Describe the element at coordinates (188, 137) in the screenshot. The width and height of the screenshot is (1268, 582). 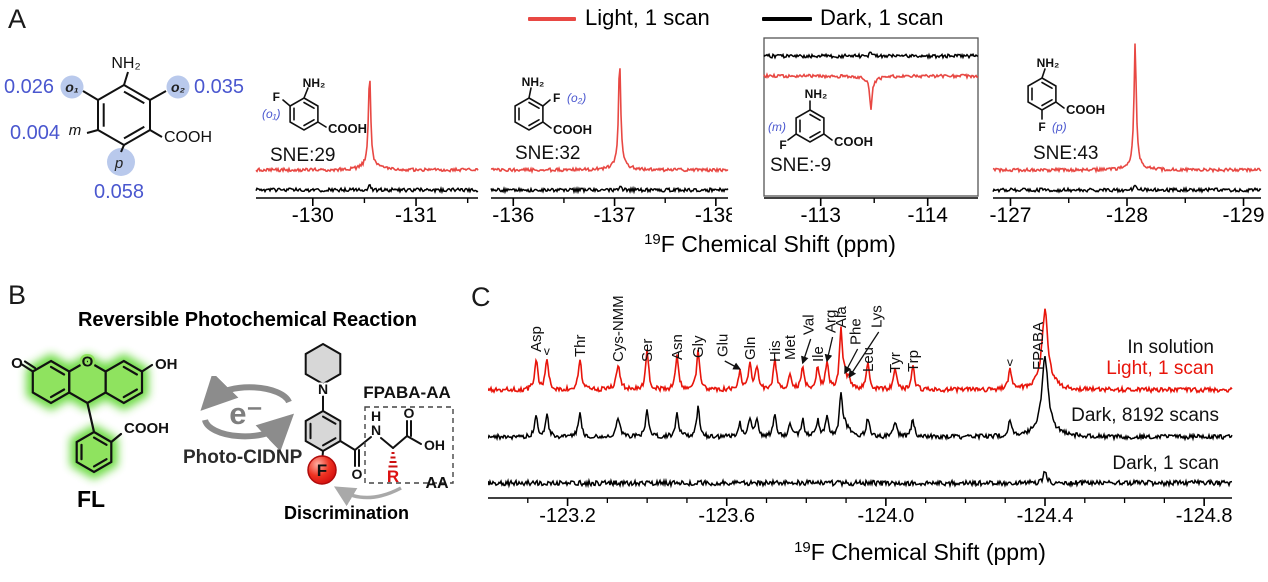
I see `cooh-atom-label: COOH` at that location.